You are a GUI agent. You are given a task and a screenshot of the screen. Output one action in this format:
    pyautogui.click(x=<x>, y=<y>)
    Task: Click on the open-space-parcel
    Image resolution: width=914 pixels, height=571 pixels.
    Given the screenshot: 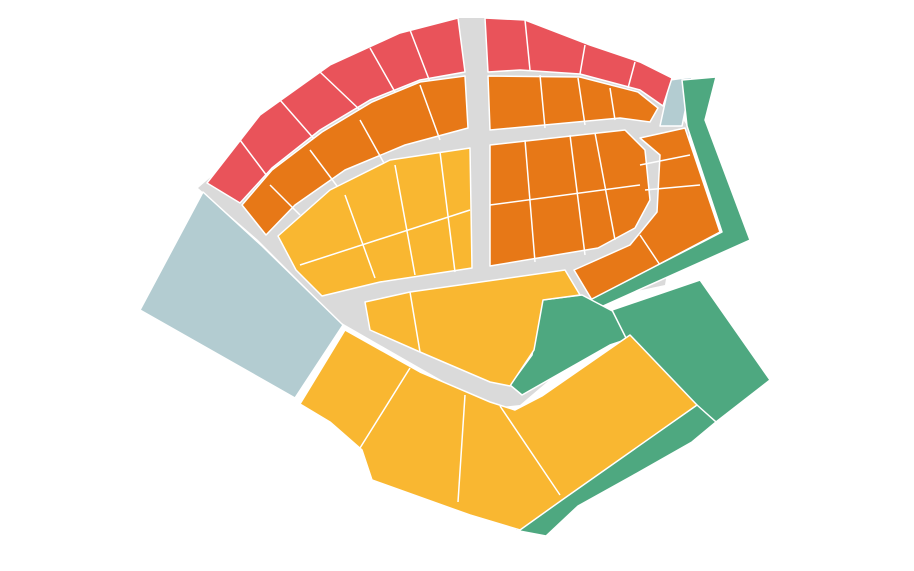 What is the action you would take?
    pyautogui.click(x=241, y=295)
    